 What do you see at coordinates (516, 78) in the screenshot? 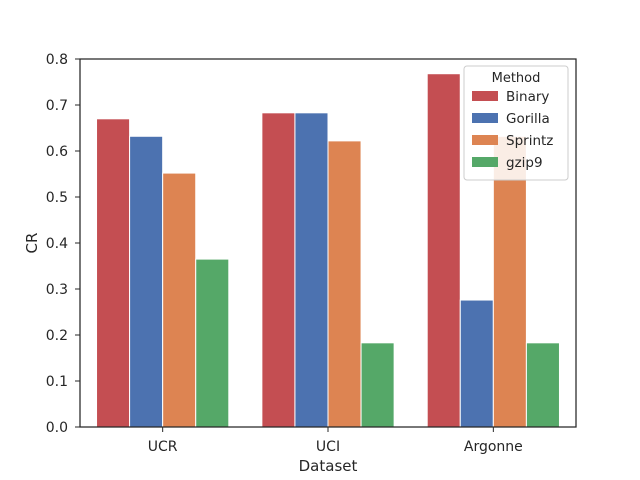
I see `legend-title: Method` at bounding box center [516, 78].